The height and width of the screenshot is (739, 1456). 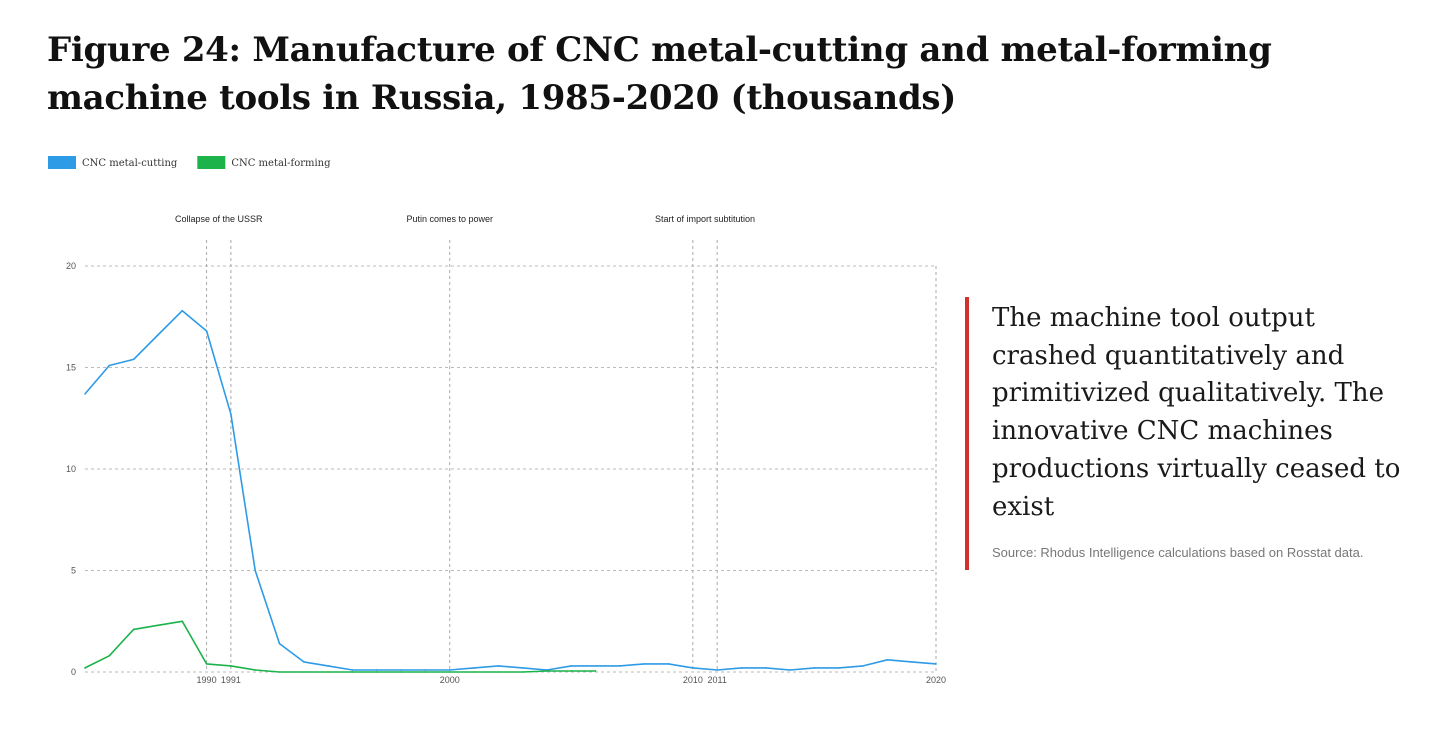 I want to click on series-1-point-2002, so click(x=498, y=666).